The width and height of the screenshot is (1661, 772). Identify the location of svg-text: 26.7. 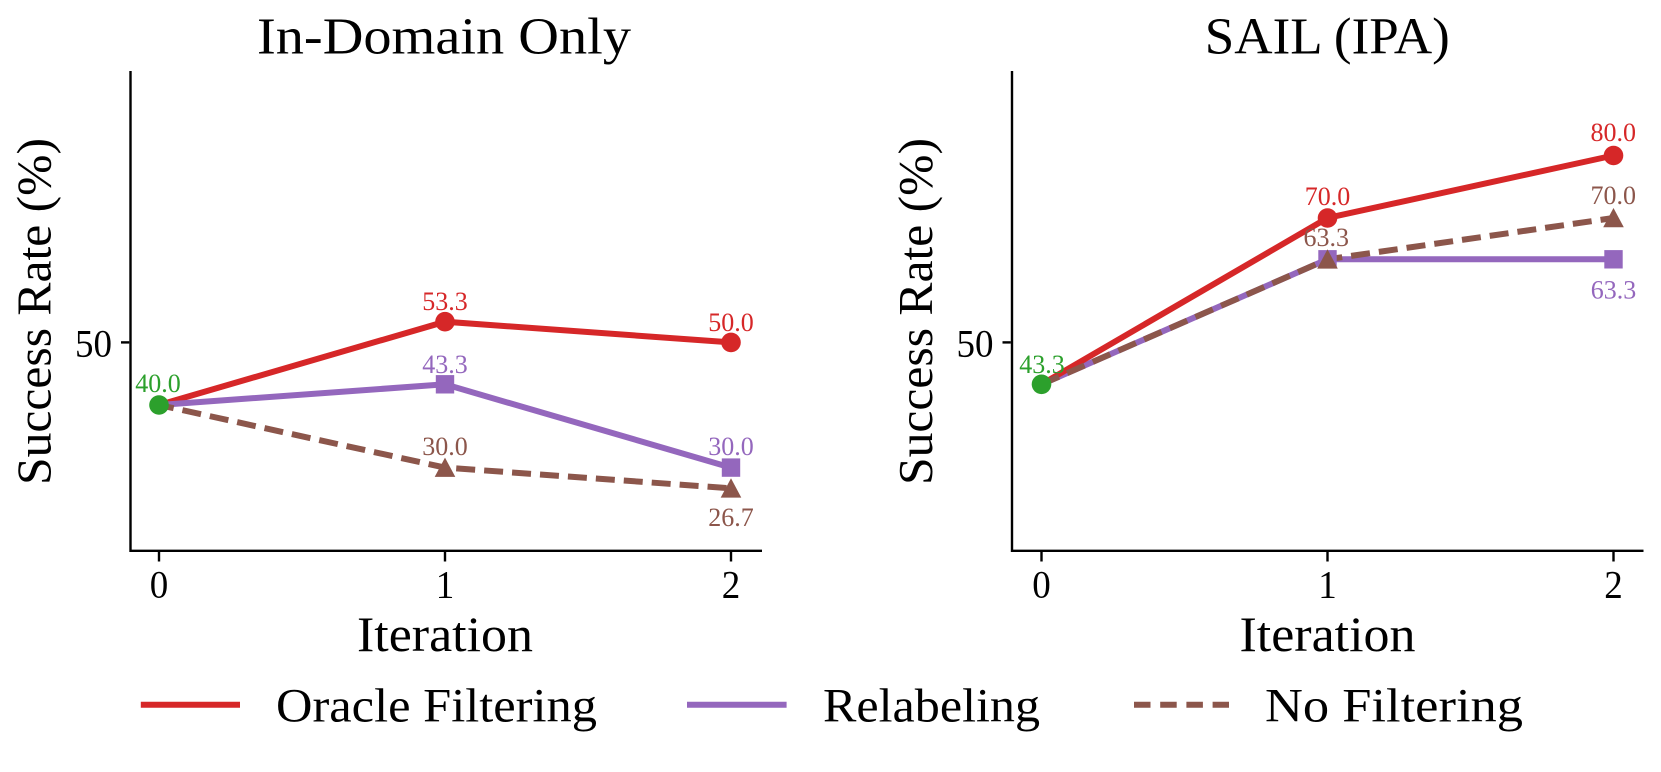
(731, 517).